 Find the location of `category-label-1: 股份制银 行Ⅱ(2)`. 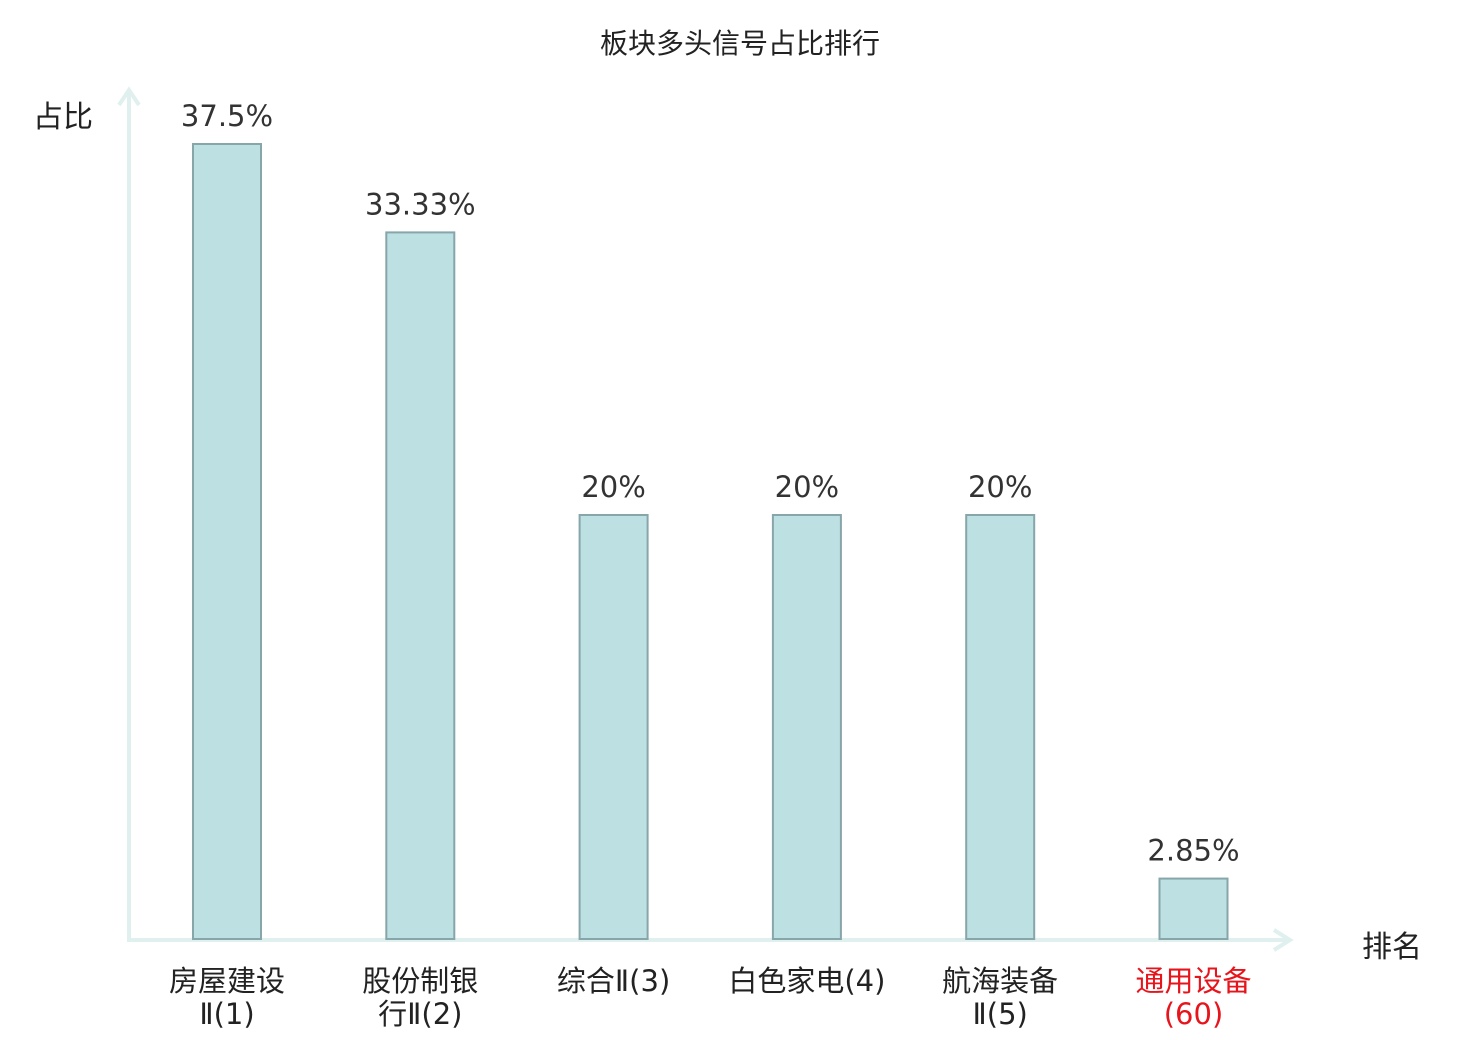

category-label-1: 股份制银 行Ⅱ(2) is located at coordinates (420, 998).